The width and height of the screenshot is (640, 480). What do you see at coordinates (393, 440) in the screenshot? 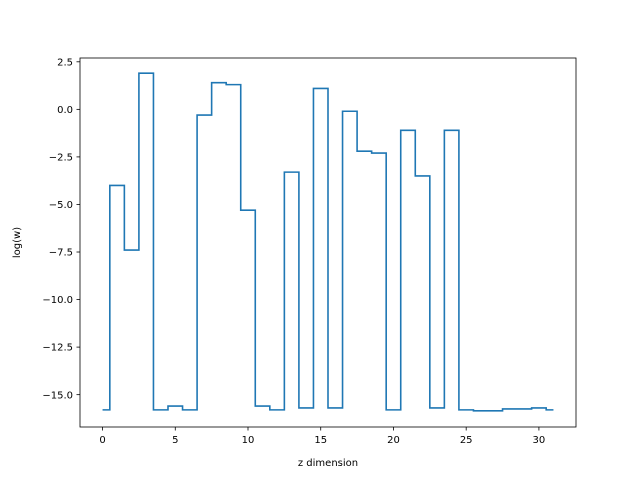
I see `x-tick-label: 20` at bounding box center [393, 440].